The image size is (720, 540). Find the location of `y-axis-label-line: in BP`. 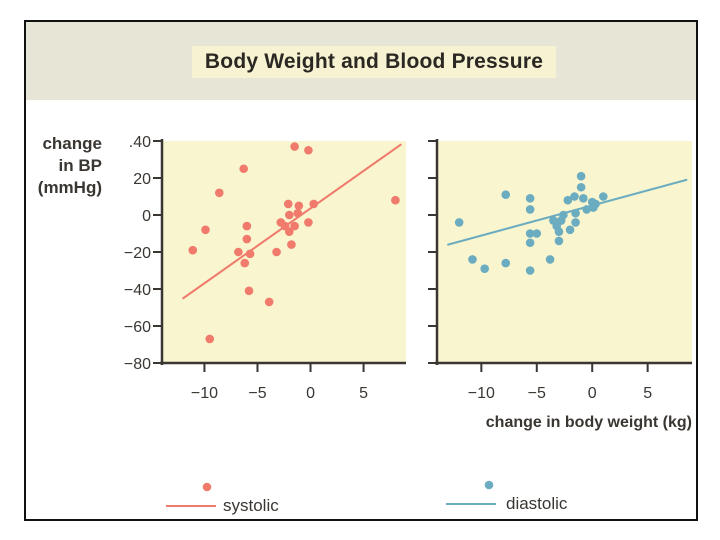

y-axis-label-line: in BP is located at coordinates (80, 165).